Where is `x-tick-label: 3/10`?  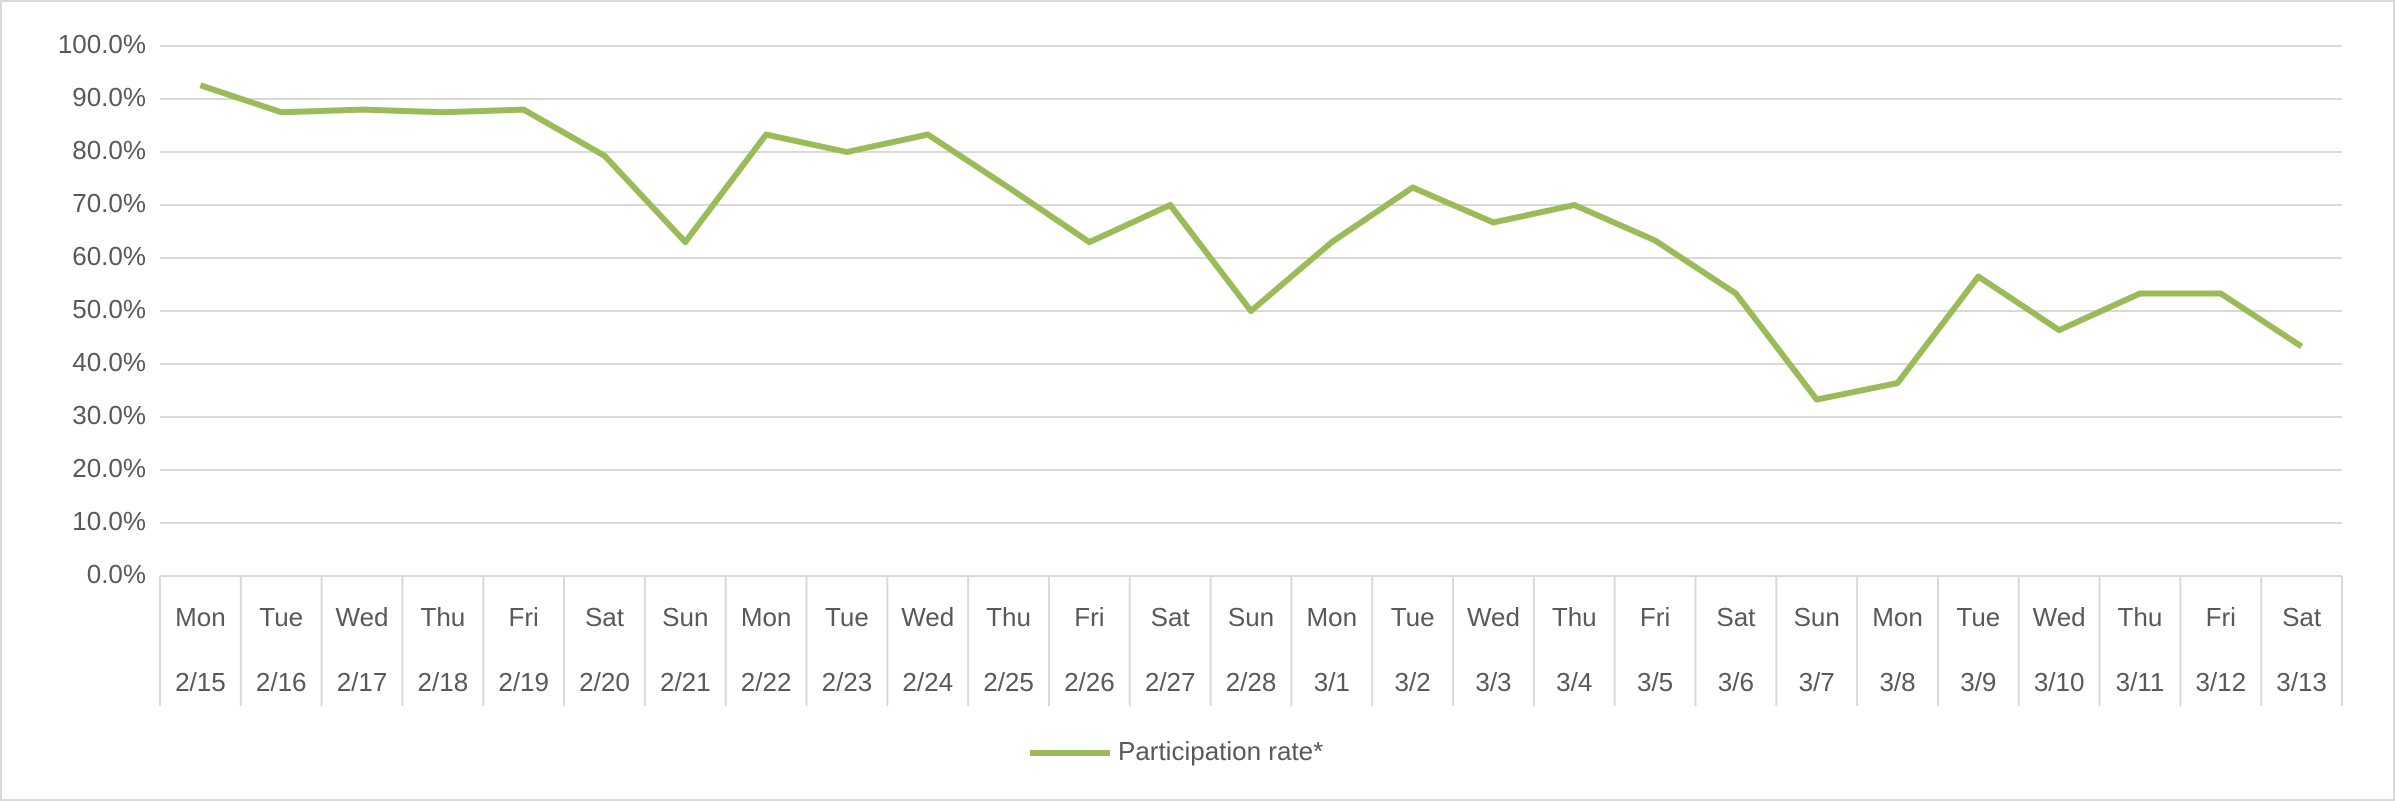 x-tick-label: 3/10 is located at coordinates (2059, 682).